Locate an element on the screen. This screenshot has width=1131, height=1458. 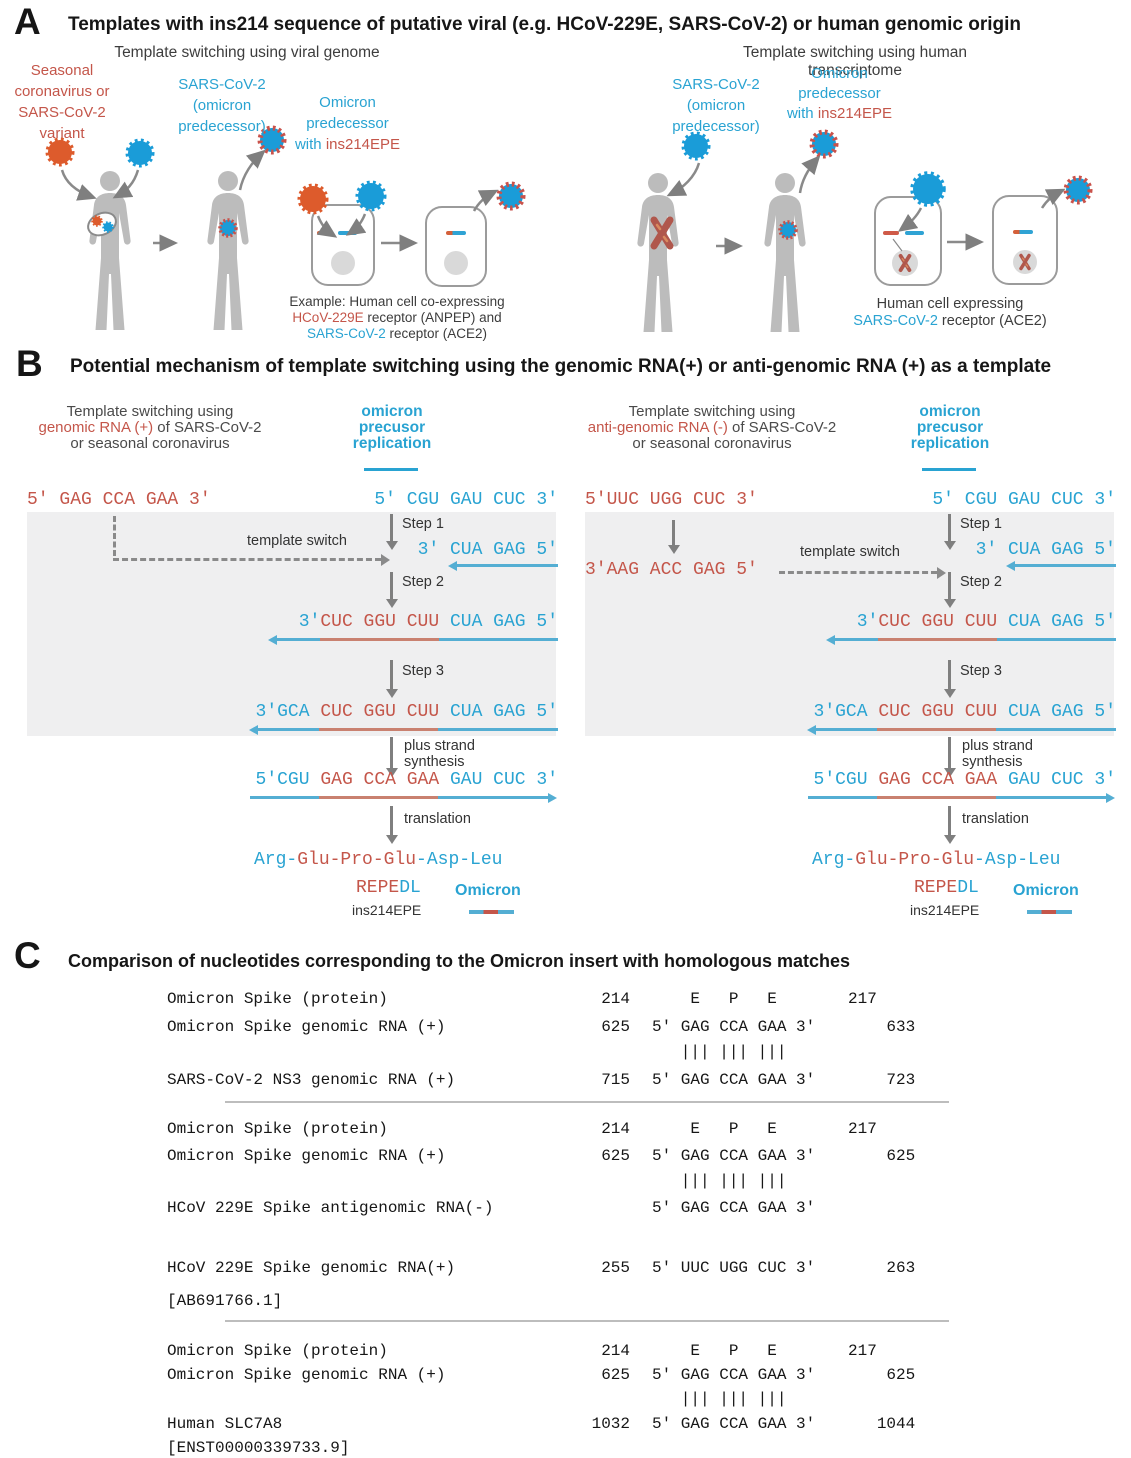
hcov-229e-virus-icon is located at coordinates (313, 199).